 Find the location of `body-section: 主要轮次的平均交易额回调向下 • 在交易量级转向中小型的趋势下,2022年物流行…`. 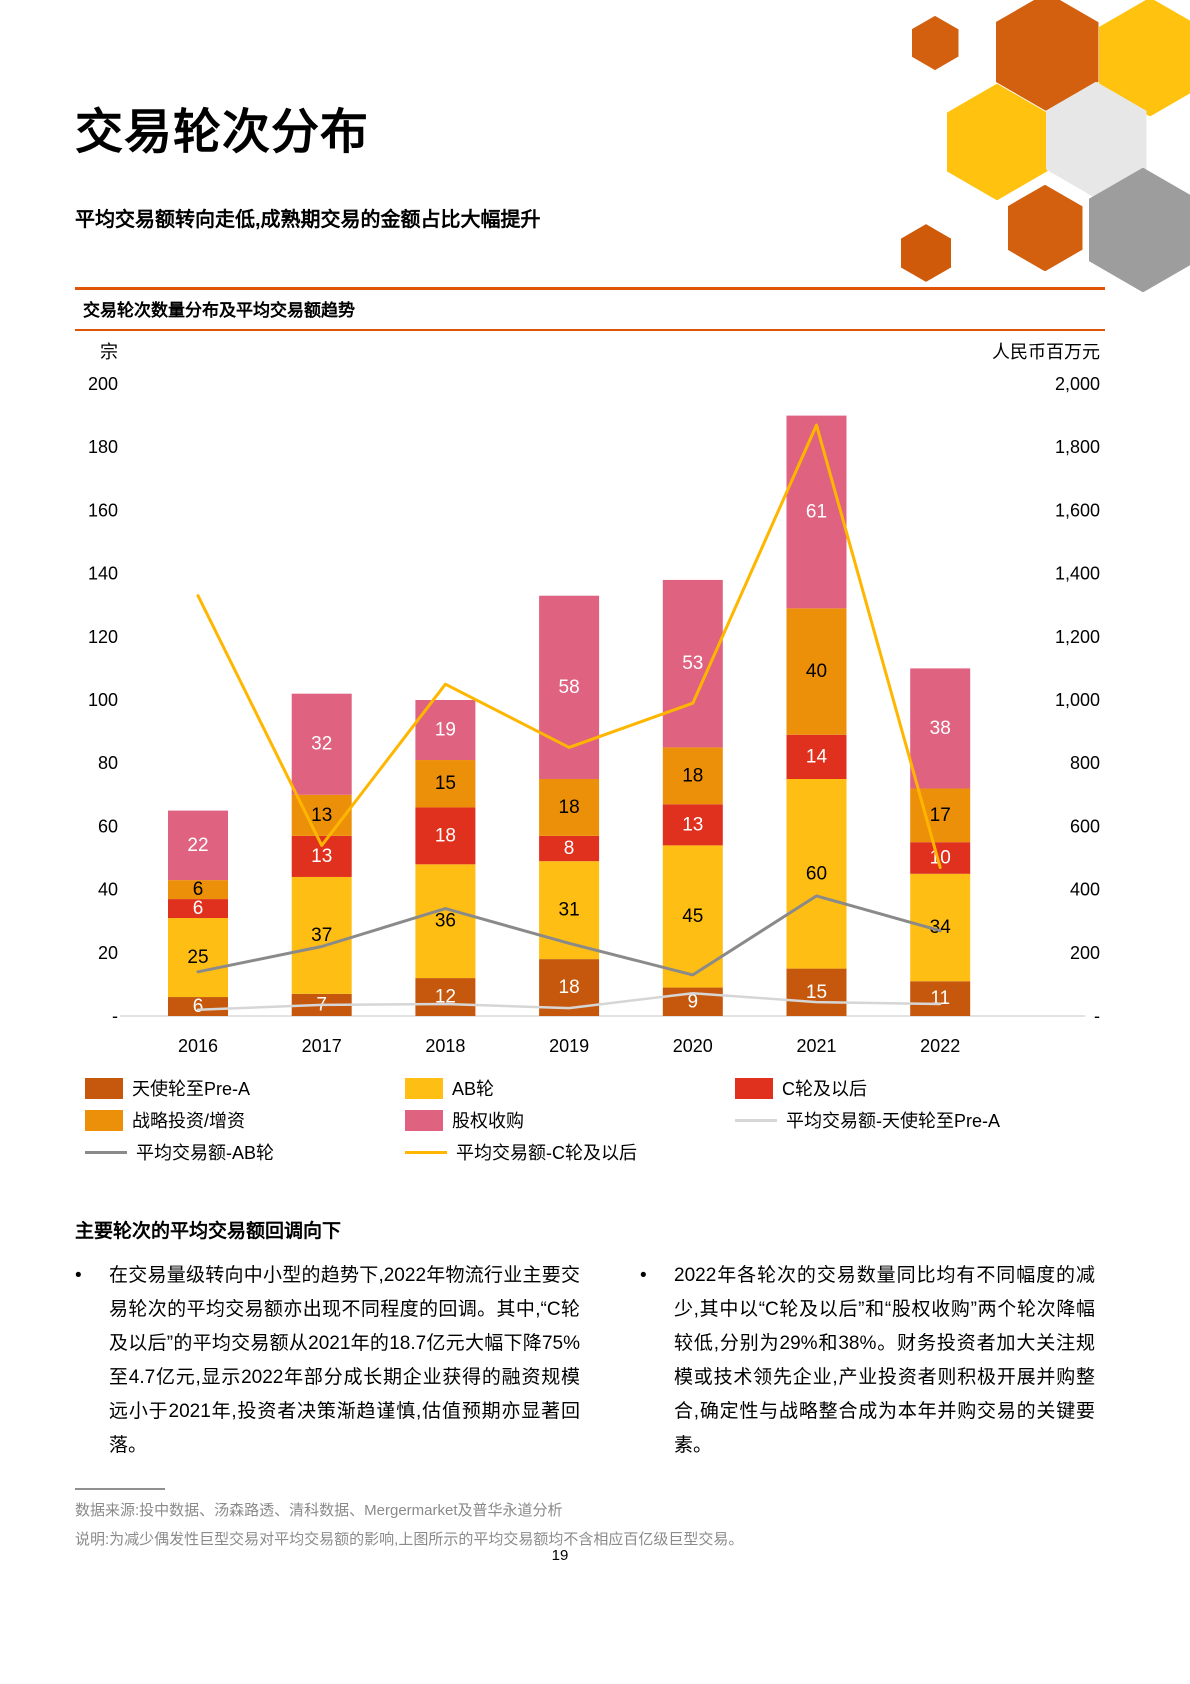

body-section: 主要轮次的平均交易额回调向下 • 在交易量级转向中小型的趋势下,2022年物流行… is located at coordinates (595, 1339).